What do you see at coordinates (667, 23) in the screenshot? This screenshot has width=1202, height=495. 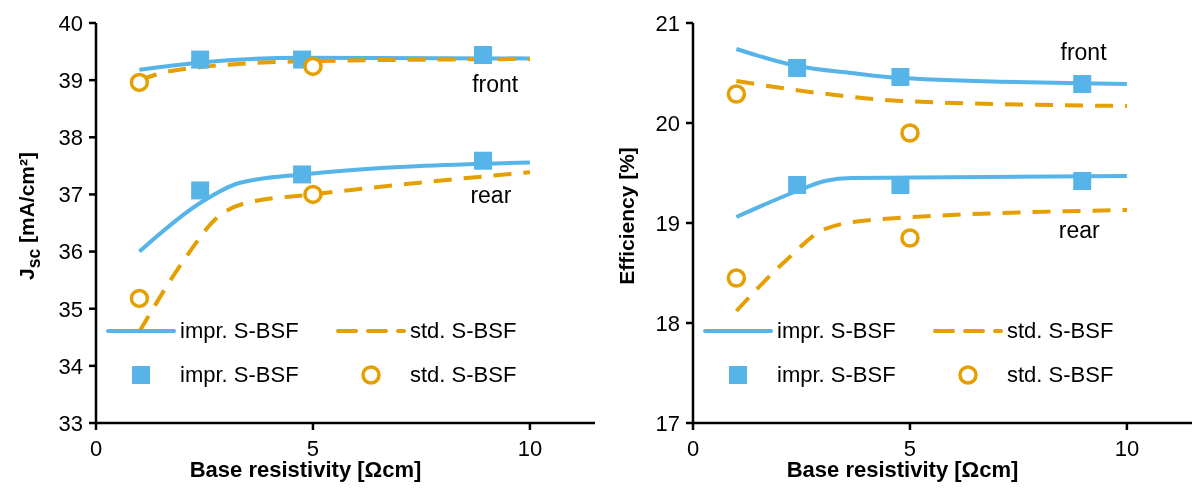 I see `y-tick-label: 21` at bounding box center [667, 23].